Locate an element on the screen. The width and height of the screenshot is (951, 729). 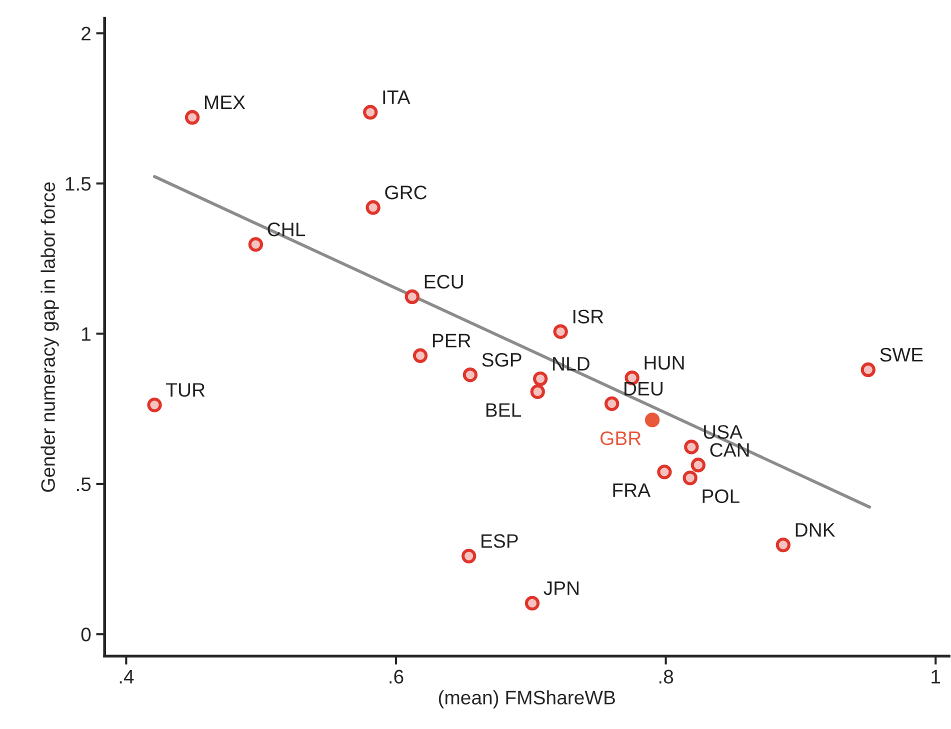
x-tick-label: 1 is located at coordinates (936, 677).